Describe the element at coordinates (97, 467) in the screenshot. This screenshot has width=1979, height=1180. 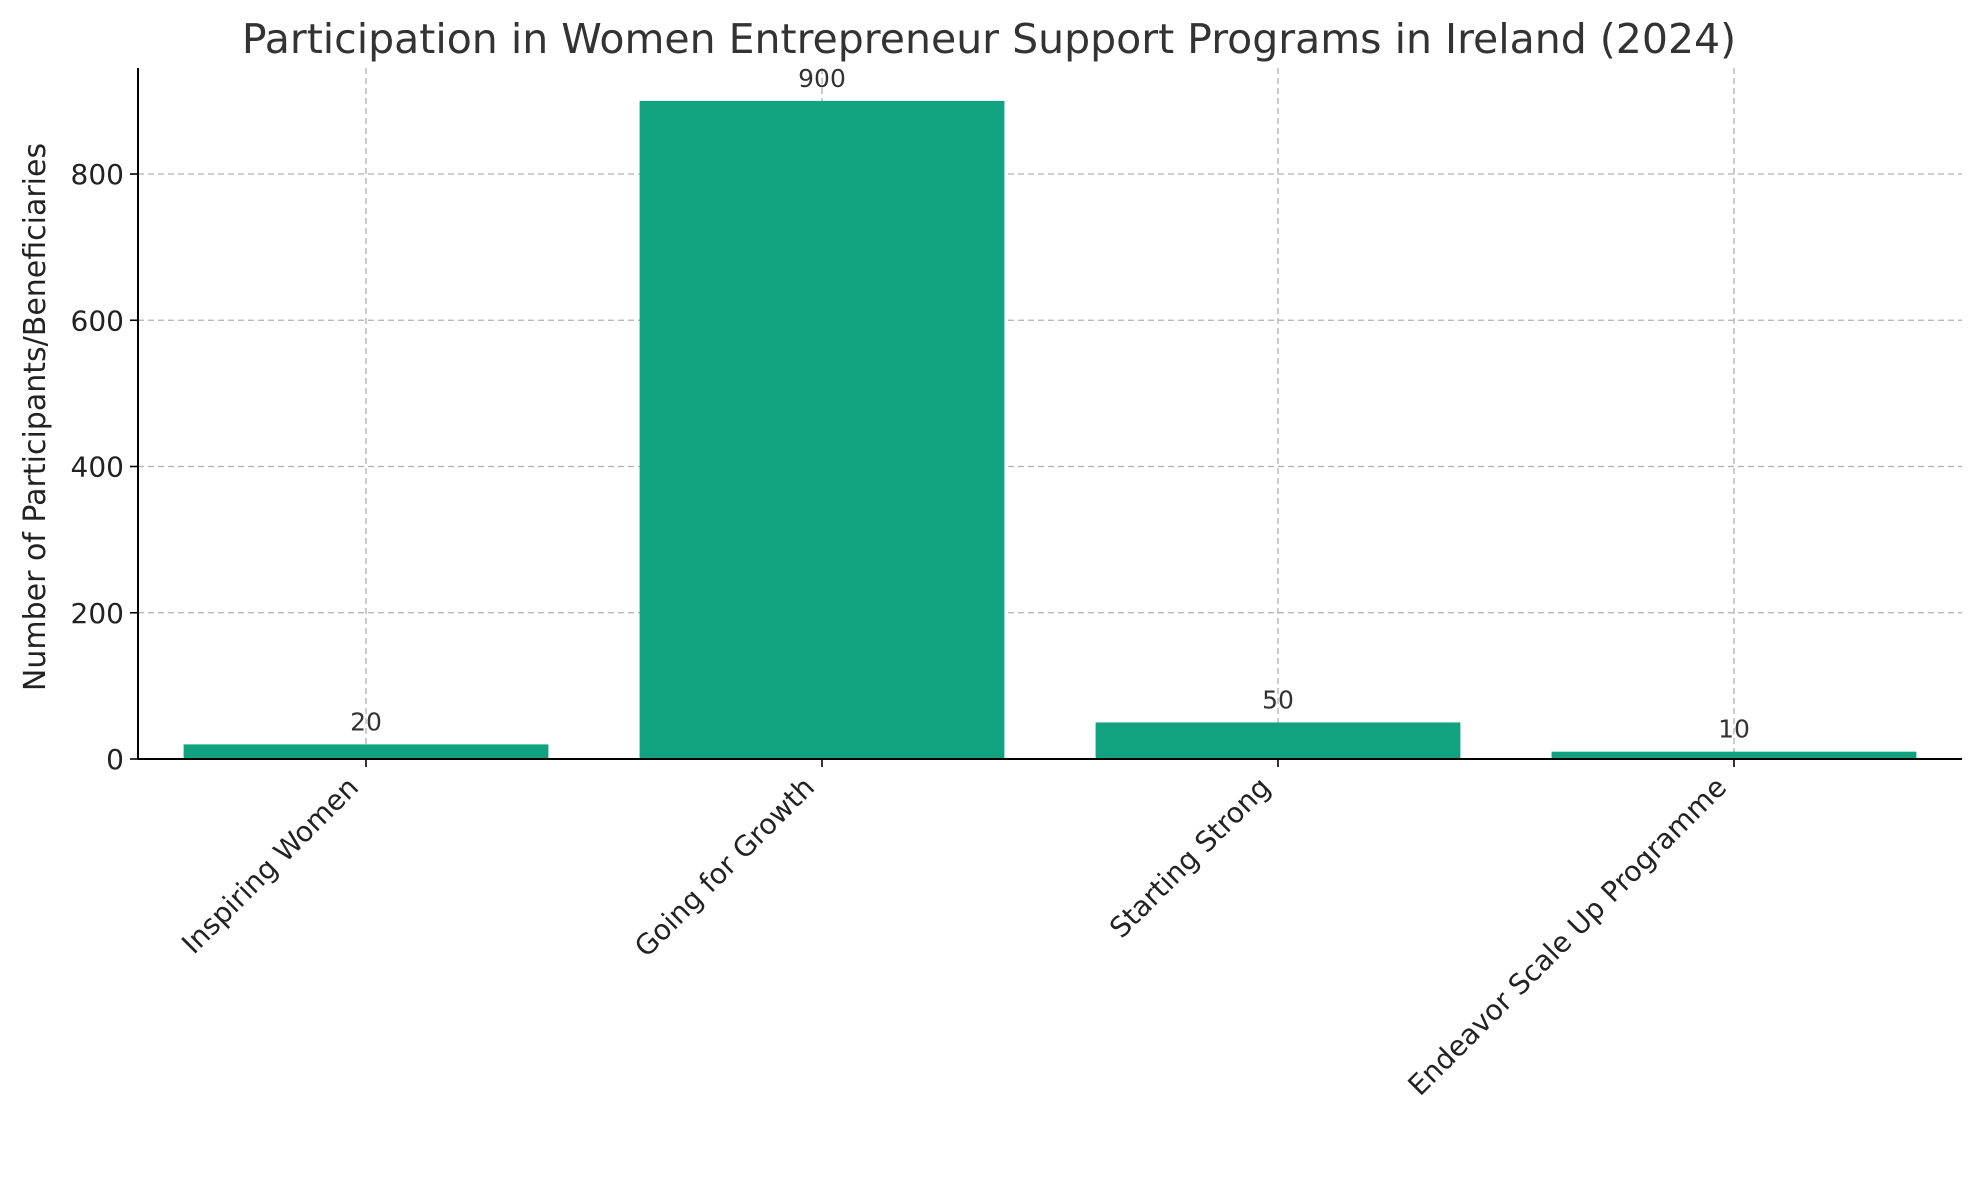
I see `y-tick-label-2: 400` at that location.